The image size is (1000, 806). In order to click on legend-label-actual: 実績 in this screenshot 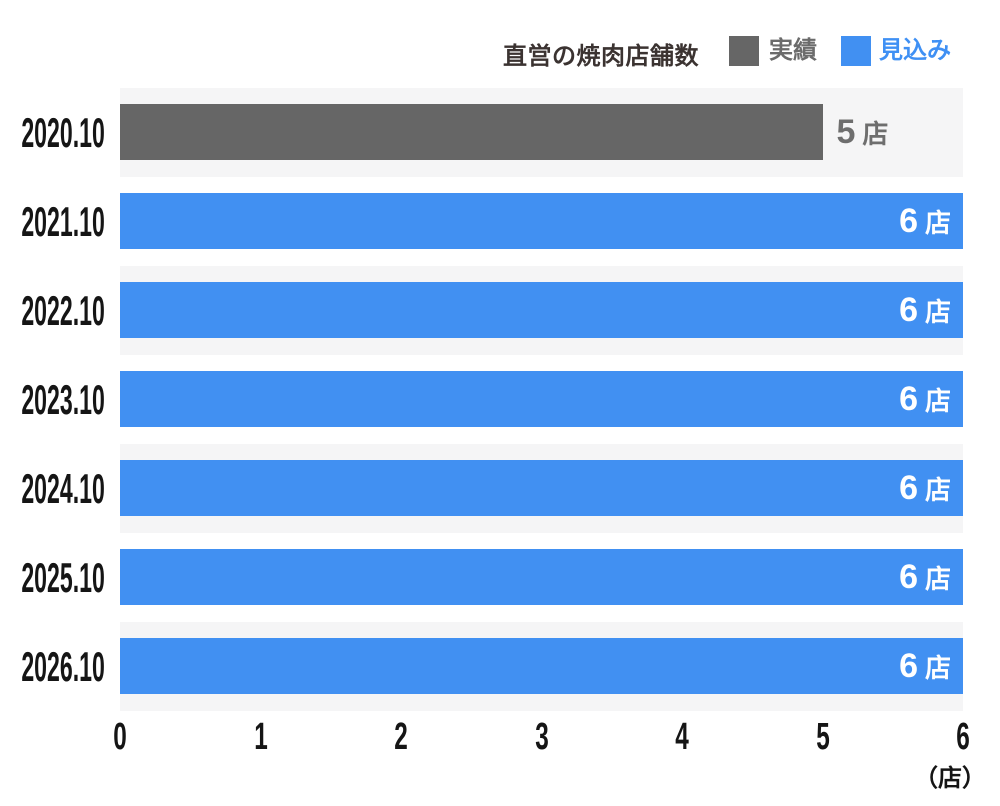, I will do `click(793, 50)`.